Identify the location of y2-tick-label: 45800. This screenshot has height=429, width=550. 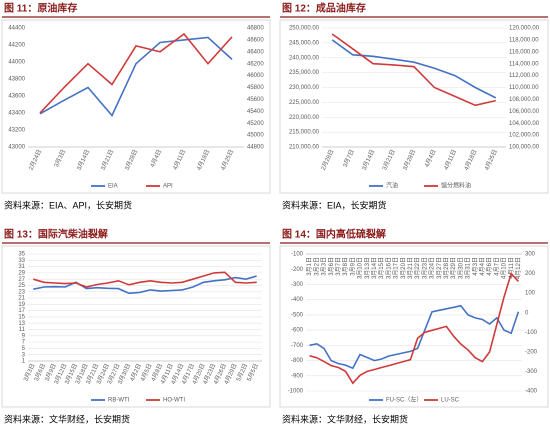
(255, 88).